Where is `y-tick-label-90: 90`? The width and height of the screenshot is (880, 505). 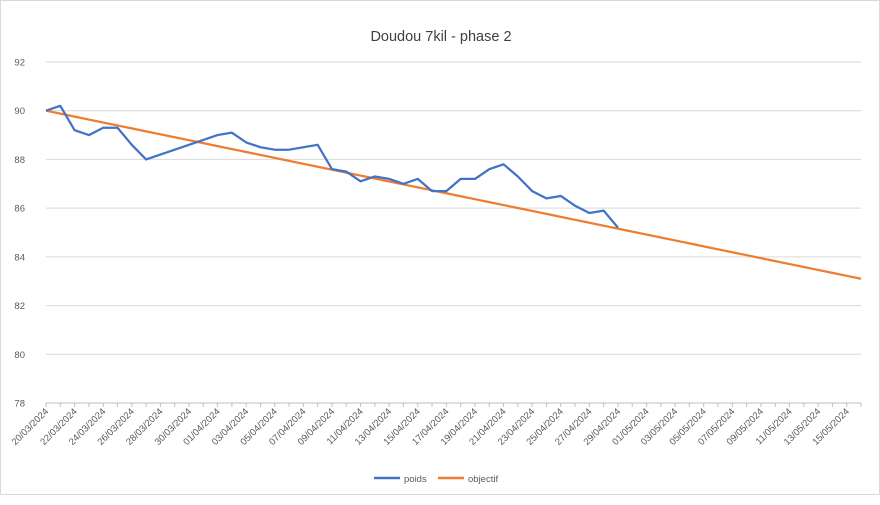
y-tick-label-90: 90 is located at coordinates (19, 111).